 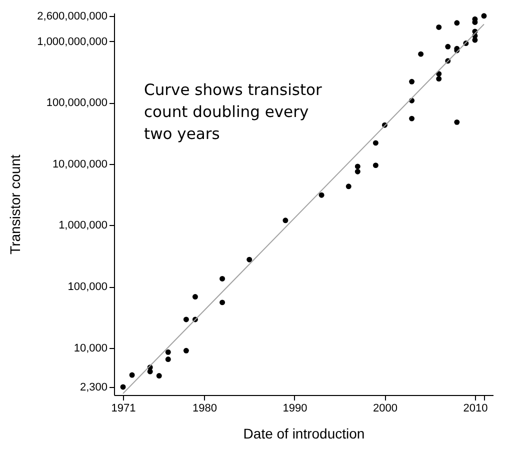 What do you see at coordinates (204, 408) in the screenshot?
I see `x-tick-label: 1980` at bounding box center [204, 408].